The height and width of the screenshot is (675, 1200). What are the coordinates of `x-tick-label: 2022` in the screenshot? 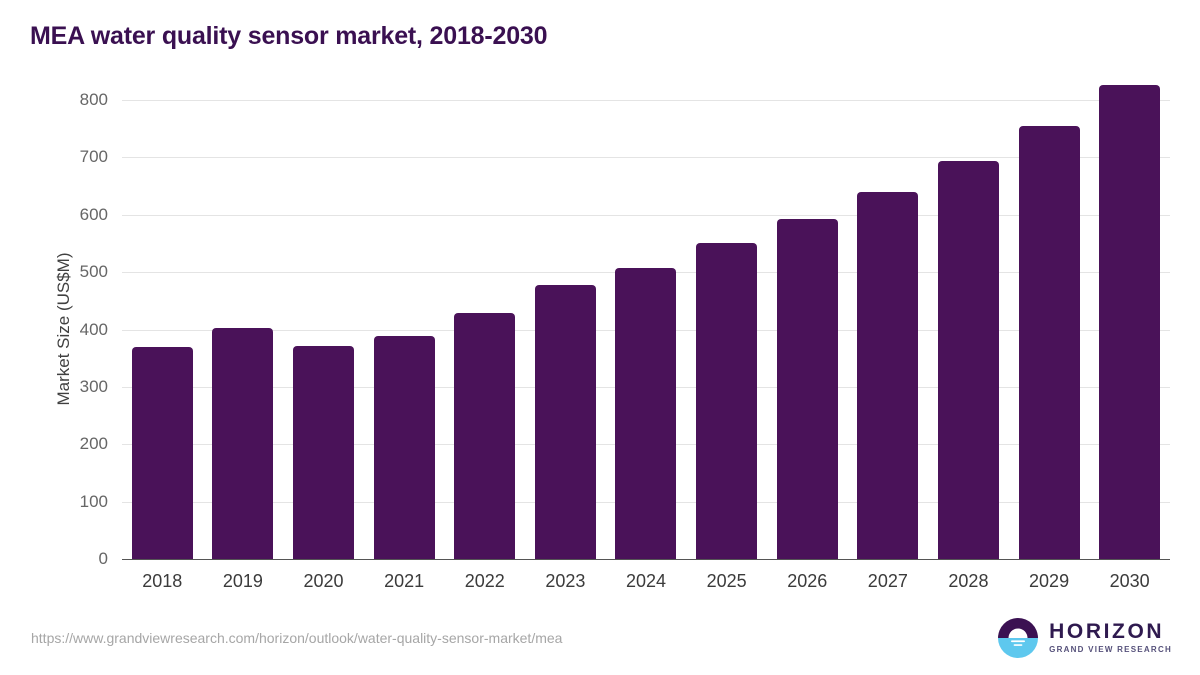 It's located at (484, 581).